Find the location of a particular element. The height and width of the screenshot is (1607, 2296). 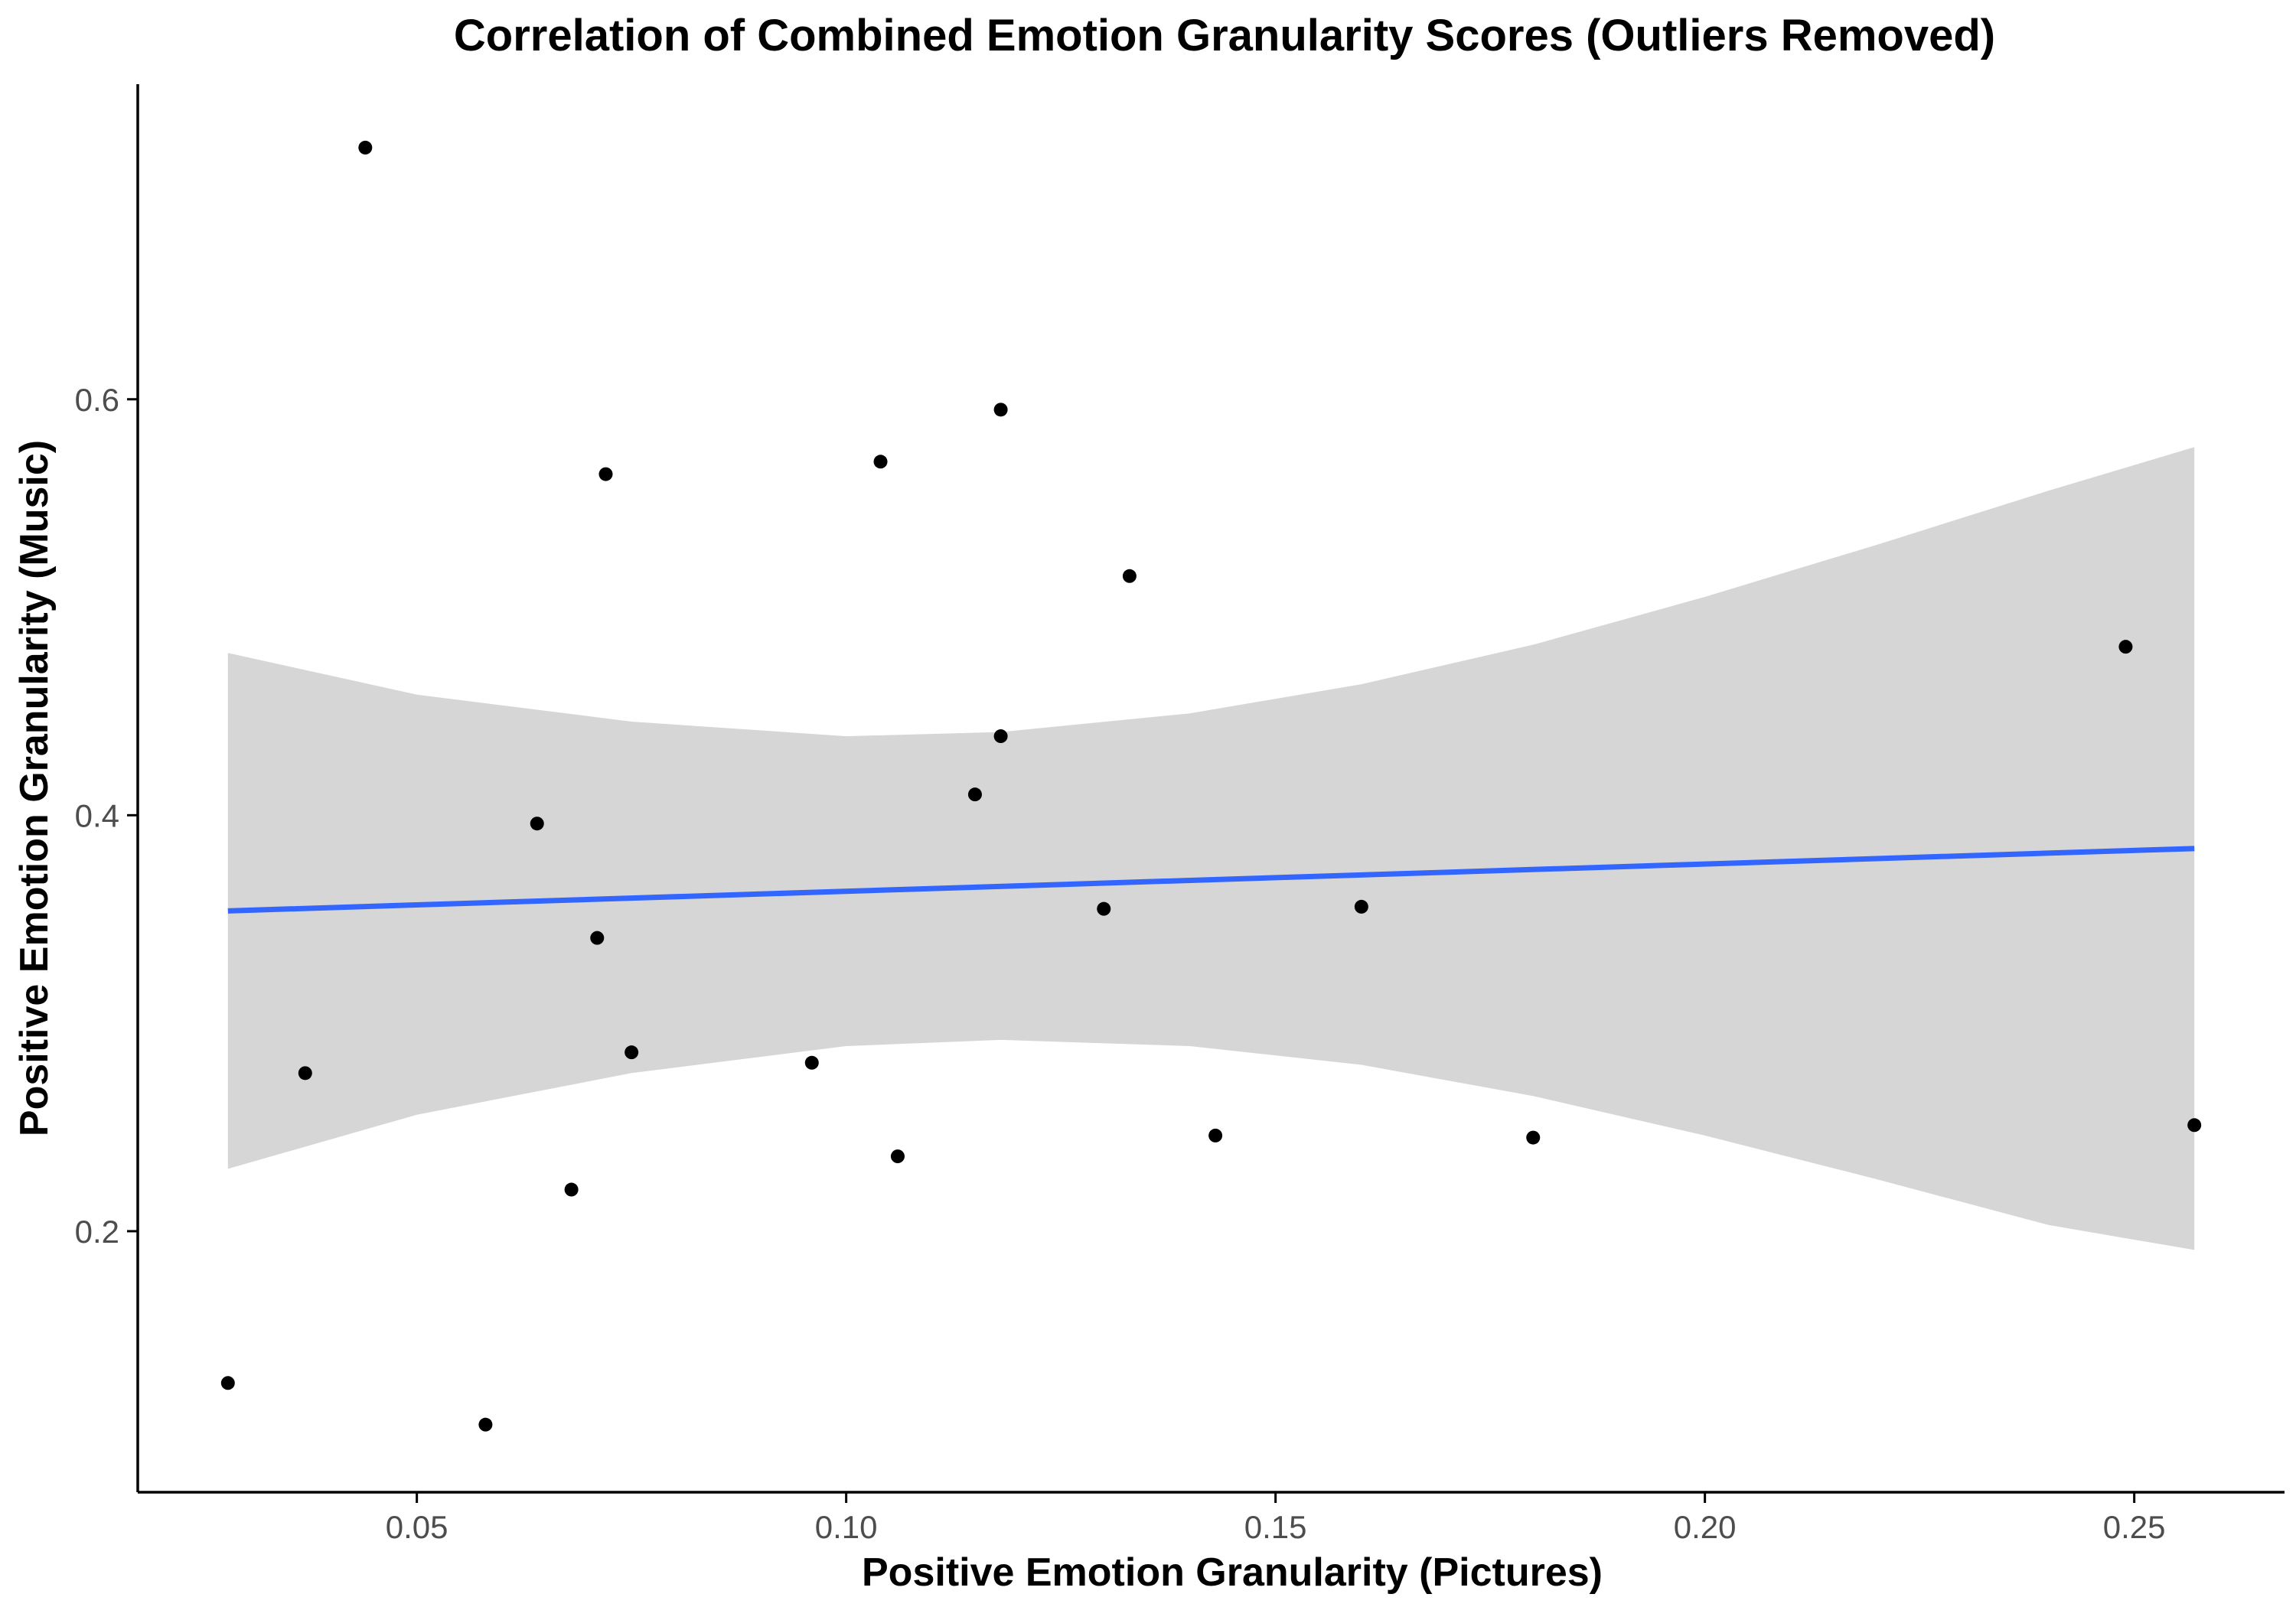

x-tick-label: 0.10 is located at coordinates (846, 1527).